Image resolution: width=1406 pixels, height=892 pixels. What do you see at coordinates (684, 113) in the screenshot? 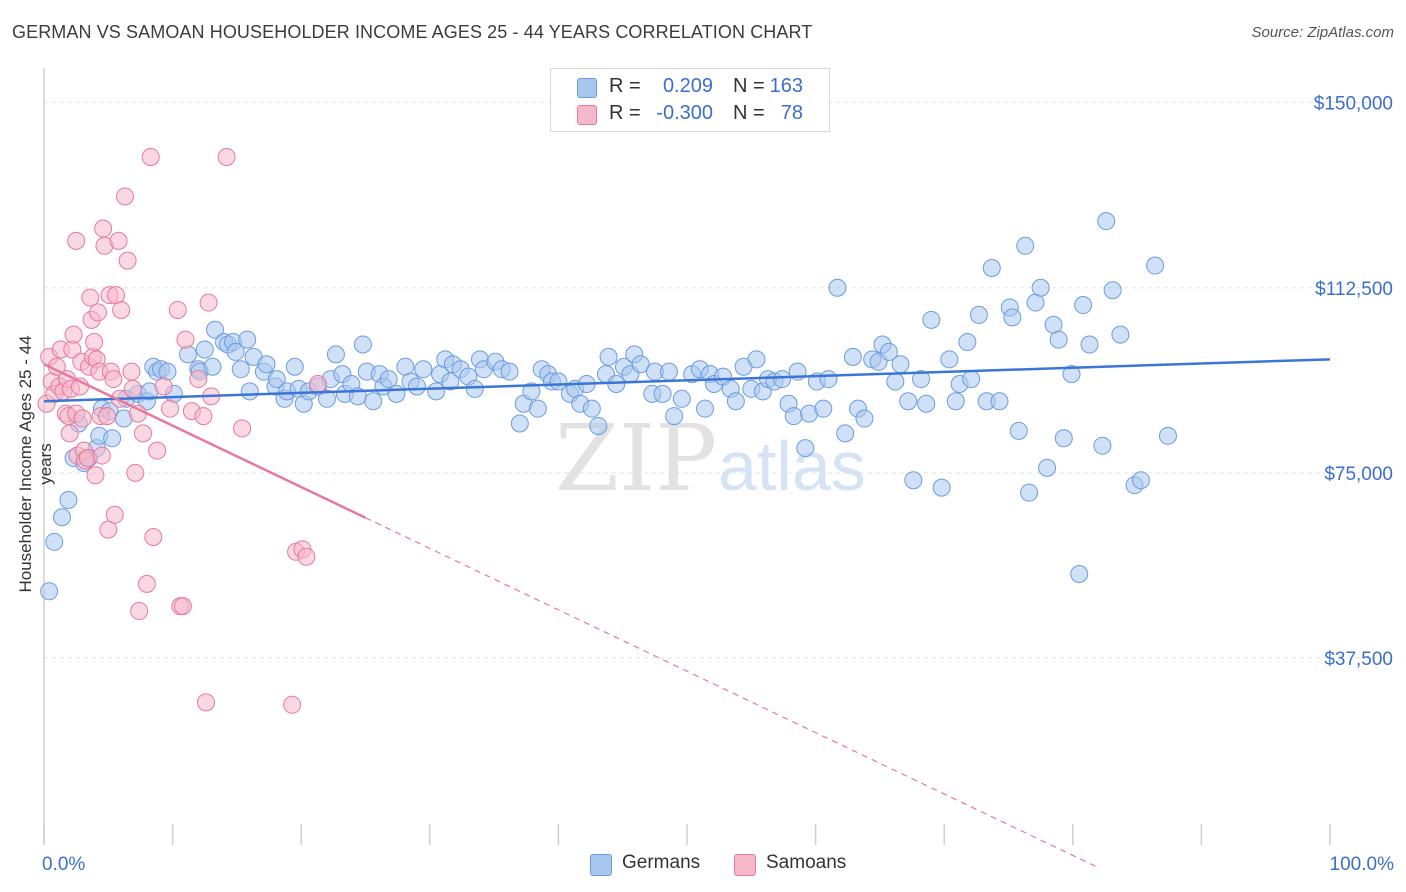
I see `r-value: -0.300` at bounding box center [684, 113].